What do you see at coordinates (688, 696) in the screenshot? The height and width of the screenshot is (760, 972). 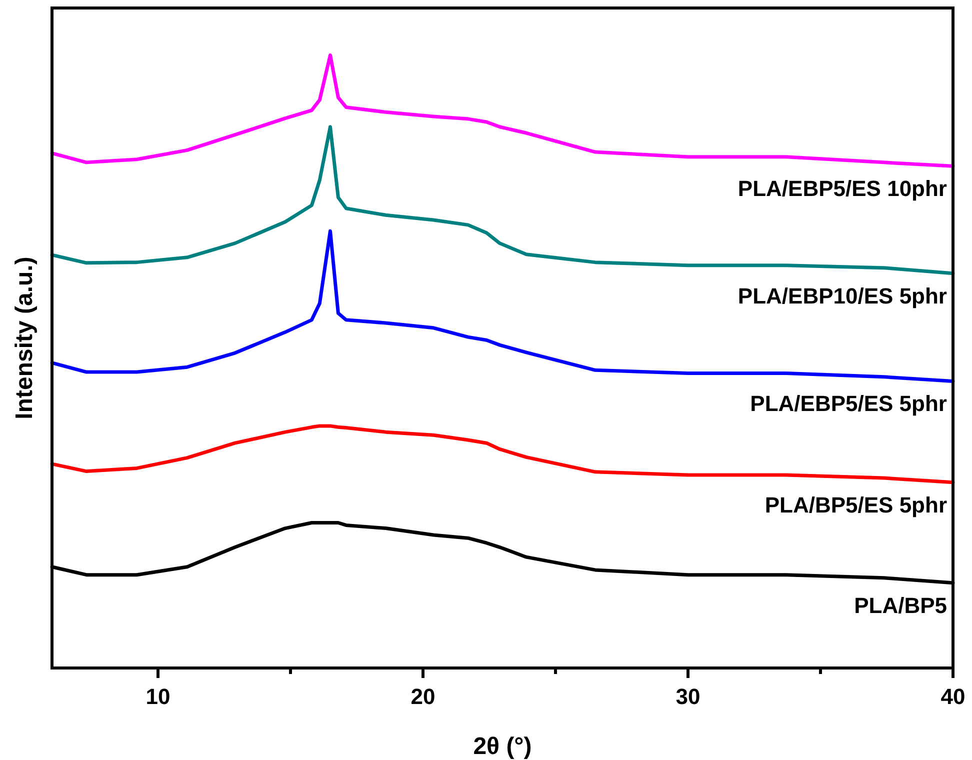 I see `x-tick-label: 30` at bounding box center [688, 696].